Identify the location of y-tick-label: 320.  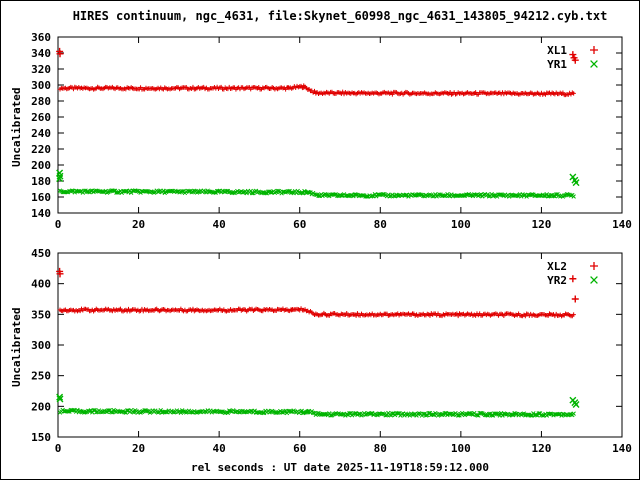
(41, 69).